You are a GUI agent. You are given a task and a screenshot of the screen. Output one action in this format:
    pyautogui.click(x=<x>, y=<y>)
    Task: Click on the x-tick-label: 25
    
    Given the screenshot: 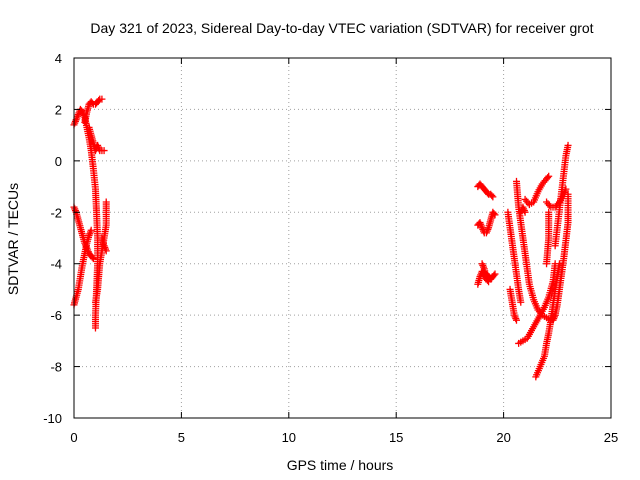 What is the action you would take?
    pyautogui.click(x=611, y=437)
    